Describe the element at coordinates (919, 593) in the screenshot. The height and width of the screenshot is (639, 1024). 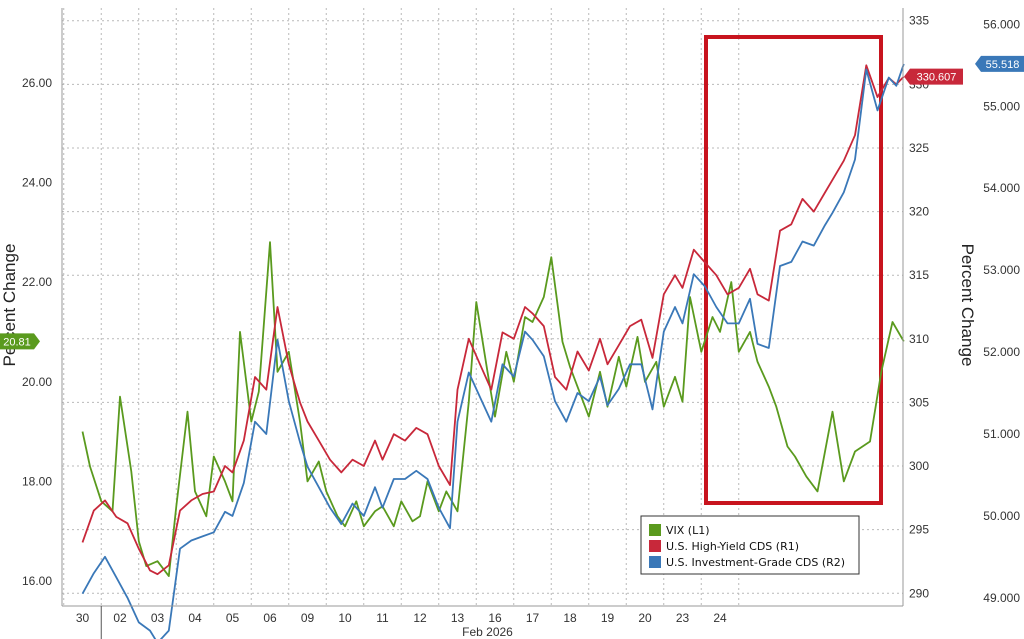
I see `right1-tick-label: 290` at that location.